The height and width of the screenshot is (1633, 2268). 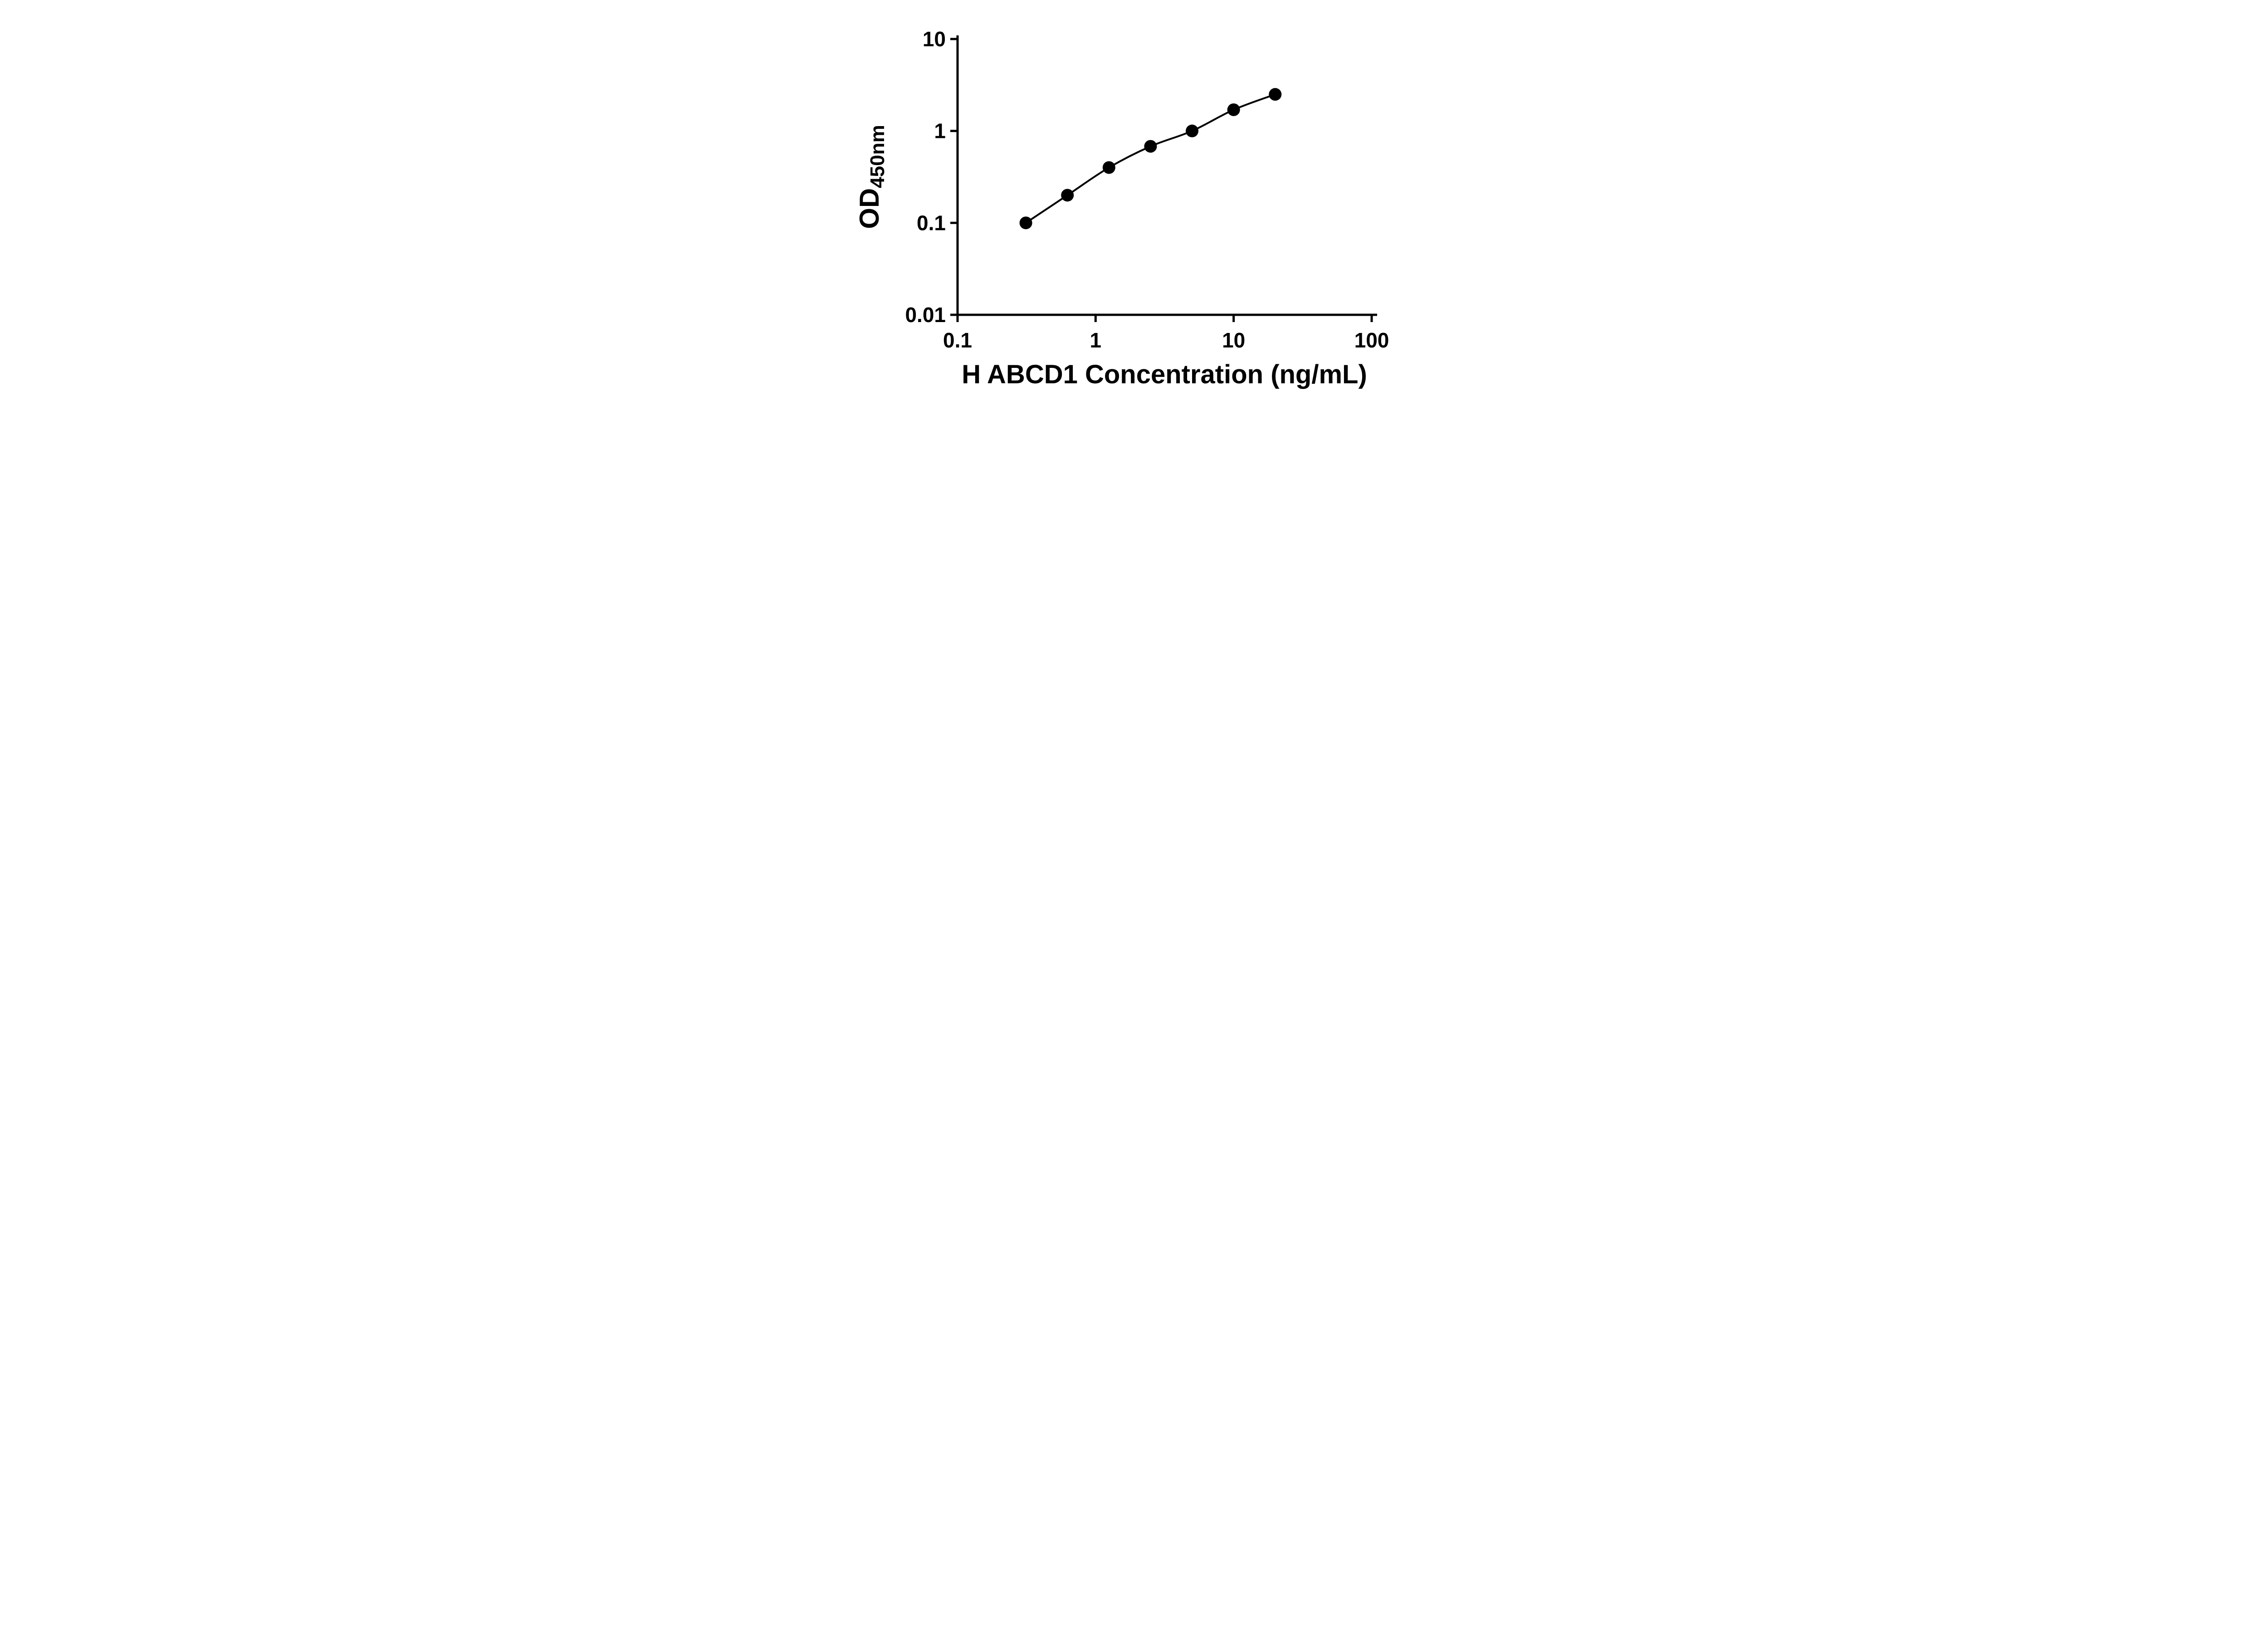 I want to click on y-tick-label: 0.1, so click(x=932, y=223).